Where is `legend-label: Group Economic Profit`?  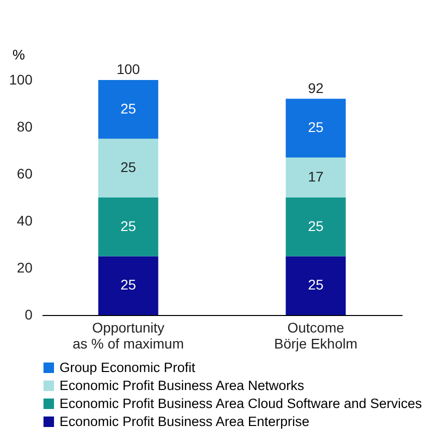
legend-label: Group Economic Profit is located at coordinates (128, 367).